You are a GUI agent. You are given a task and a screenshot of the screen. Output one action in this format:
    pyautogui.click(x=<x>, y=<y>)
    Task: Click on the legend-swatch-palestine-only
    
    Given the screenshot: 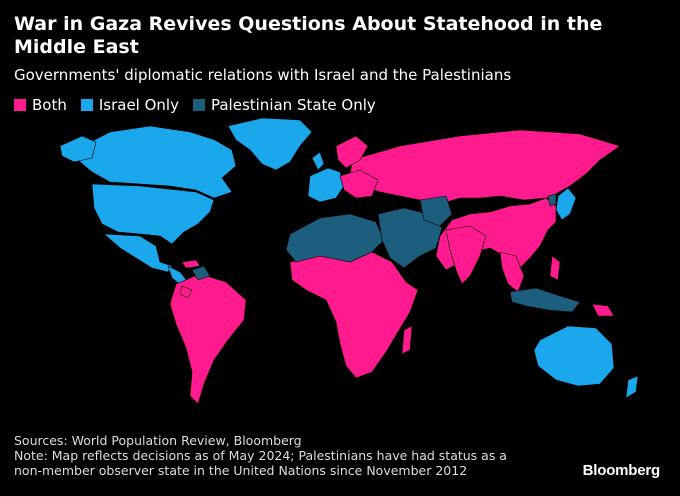 What is the action you would take?
    pyautogui.click(x=198, y=105)
    